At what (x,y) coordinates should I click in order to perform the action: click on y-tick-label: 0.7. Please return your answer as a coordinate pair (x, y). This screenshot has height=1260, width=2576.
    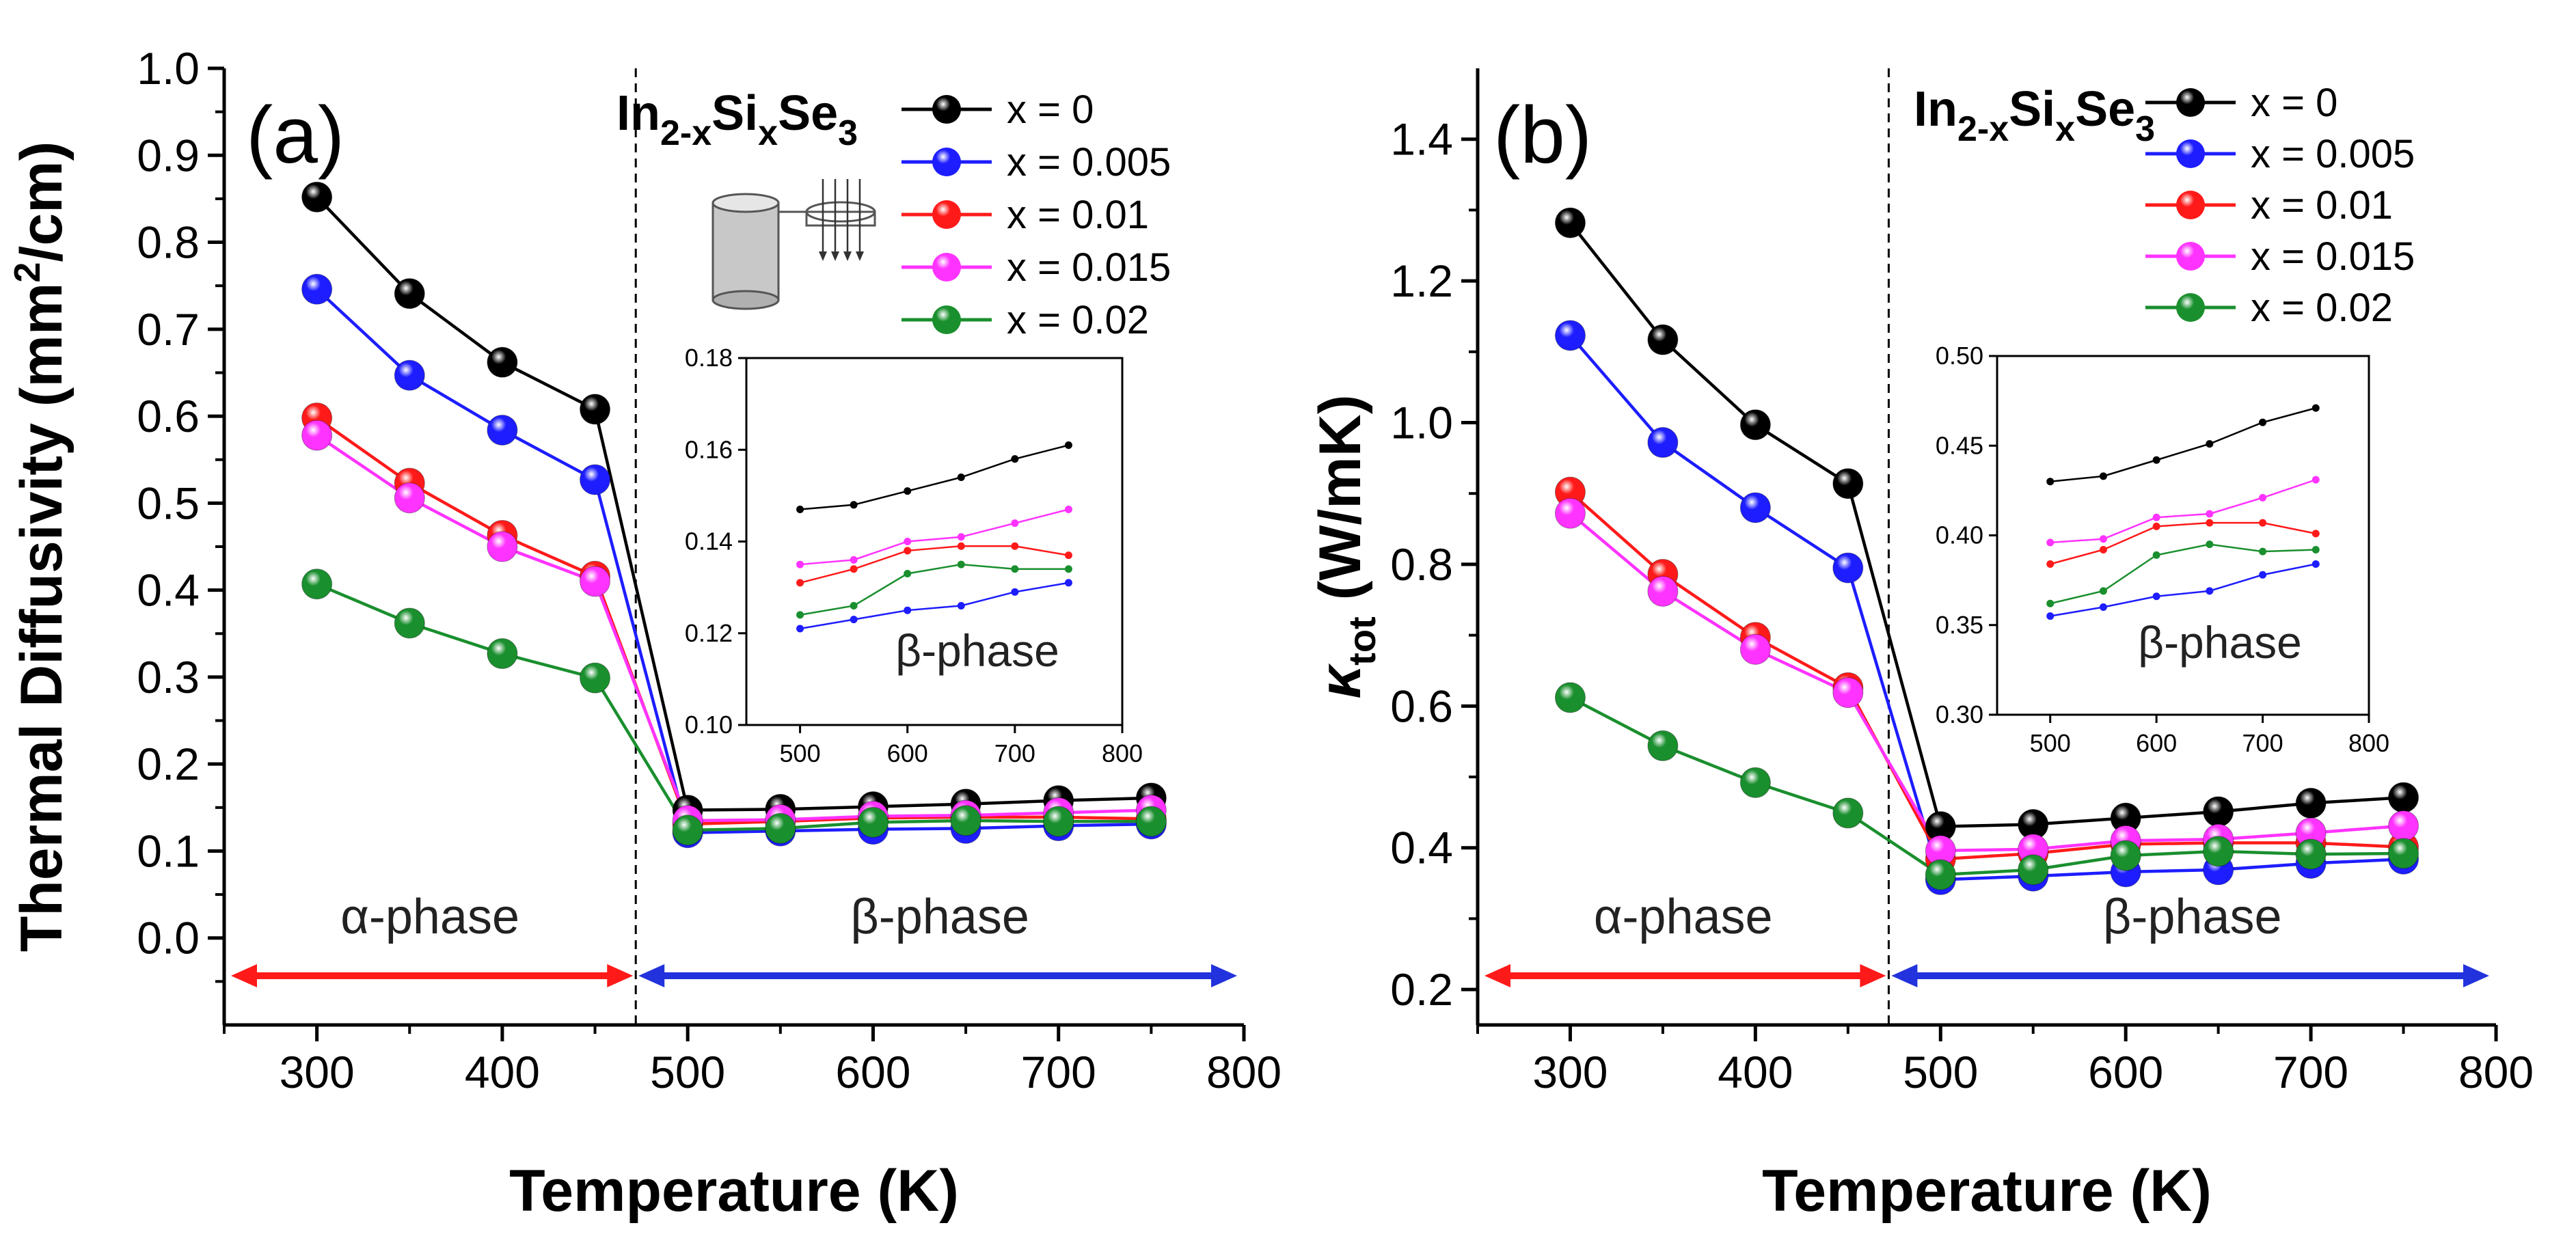
    Looking at the image, I should click on (168, 329).